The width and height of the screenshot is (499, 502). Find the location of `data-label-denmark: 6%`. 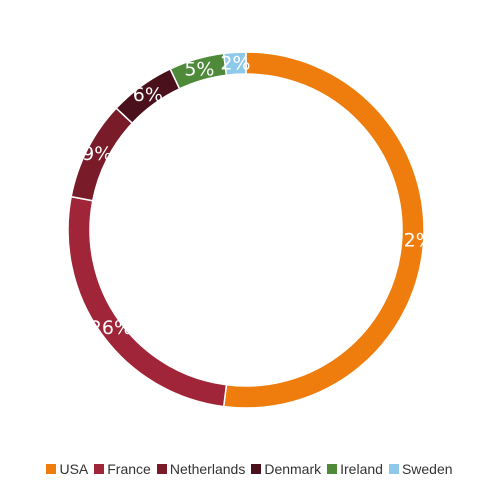

data-label-denmark: 6% is located at coordinates (148, 95).